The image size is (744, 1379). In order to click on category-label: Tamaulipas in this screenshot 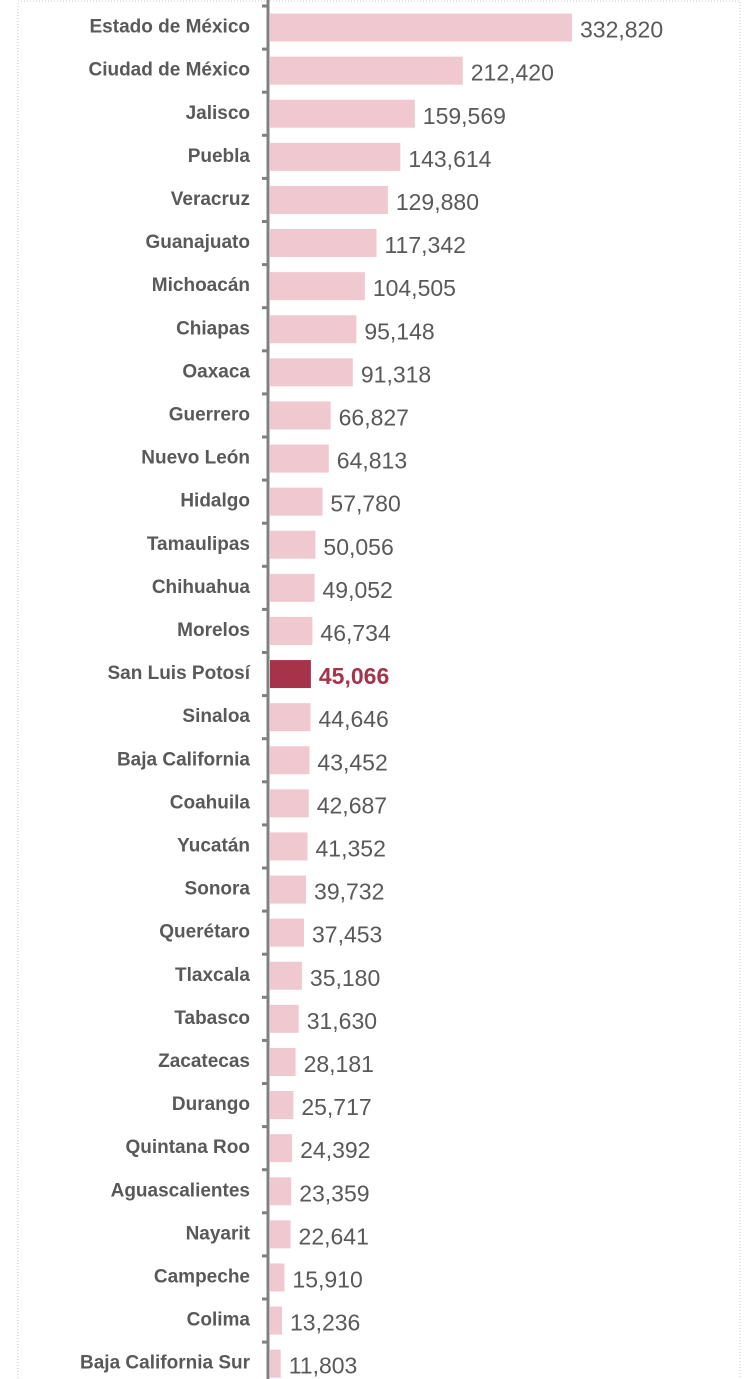, I will do `click(198, 544)`.